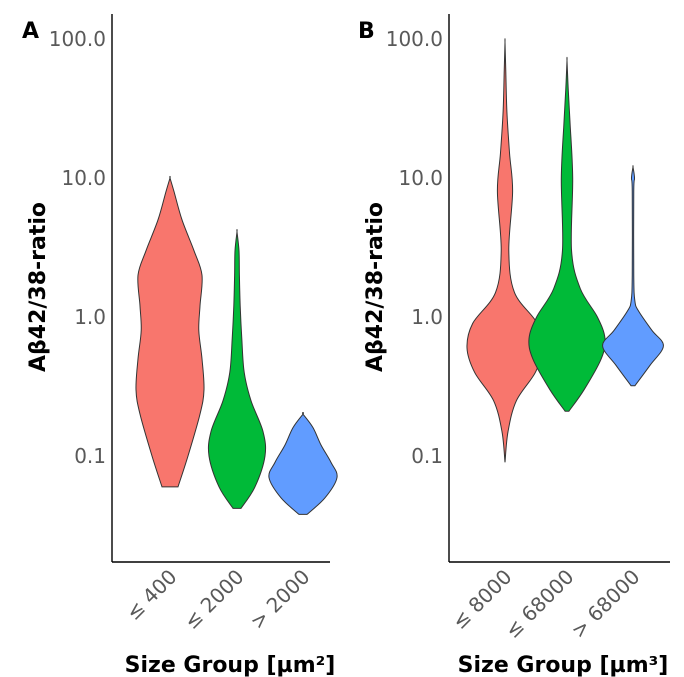 Image resolution: width=684 pixels, height=677 pixels. What do you see at coordinates (279, 599) in the screenshot?
I see `x-tick-label: > 2000` at bounding box center [279, 599].